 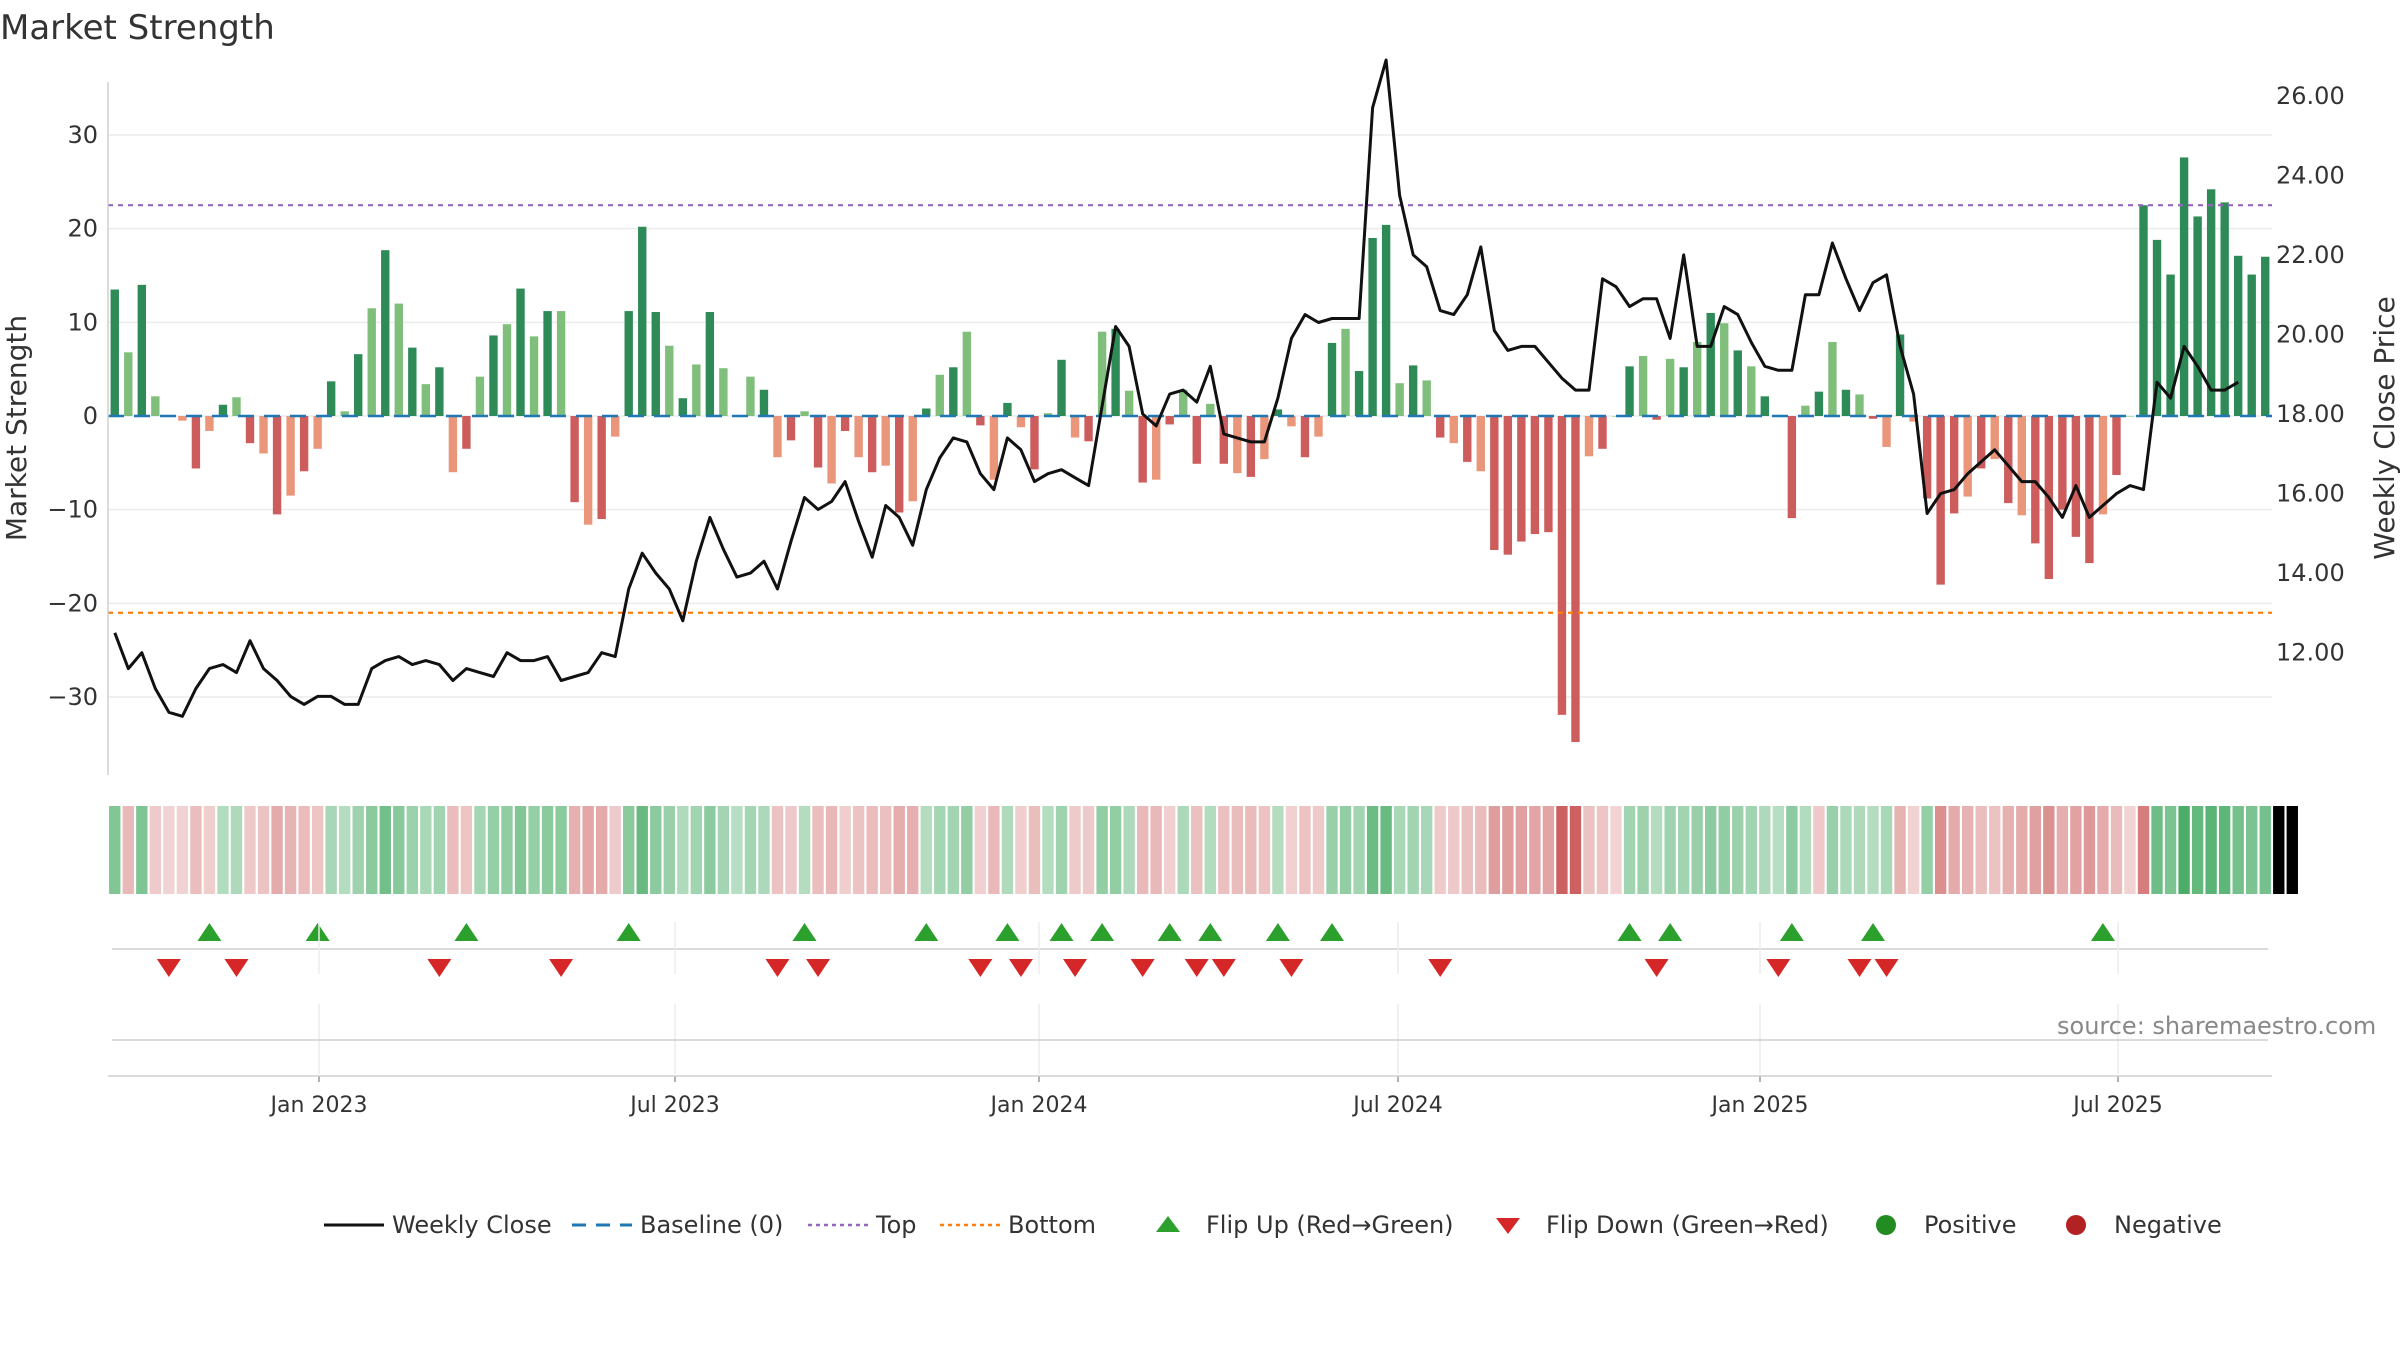 What do you see at coordinates (354, 1225) in the screenshot?
I see `line-legend-icon` at bounding box center [354, 1225].